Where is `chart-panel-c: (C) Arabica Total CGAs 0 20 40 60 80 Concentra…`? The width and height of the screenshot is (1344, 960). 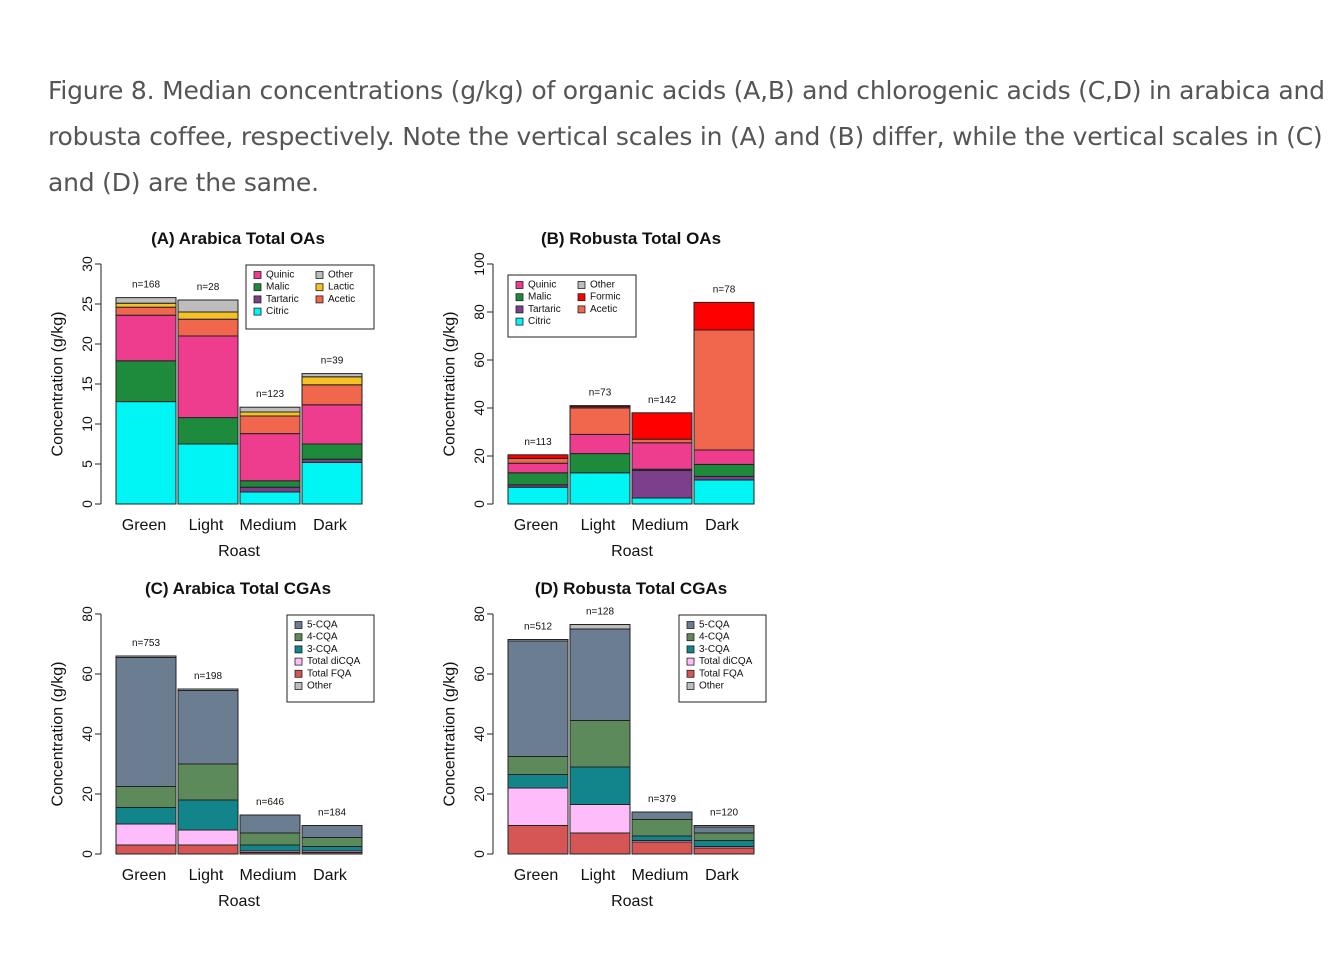 chart-panel-c: (C) Arabica Total CGAs 0 20 40 60 80 Concentra… is located at coordinates (212, 744).